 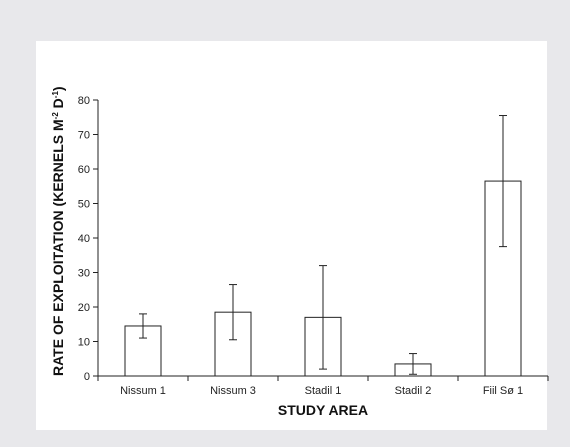 What do you see at coordinates (84, 308) in the screenshot?
I see `y-tick-label: 20` at bounding box center [84, 308].